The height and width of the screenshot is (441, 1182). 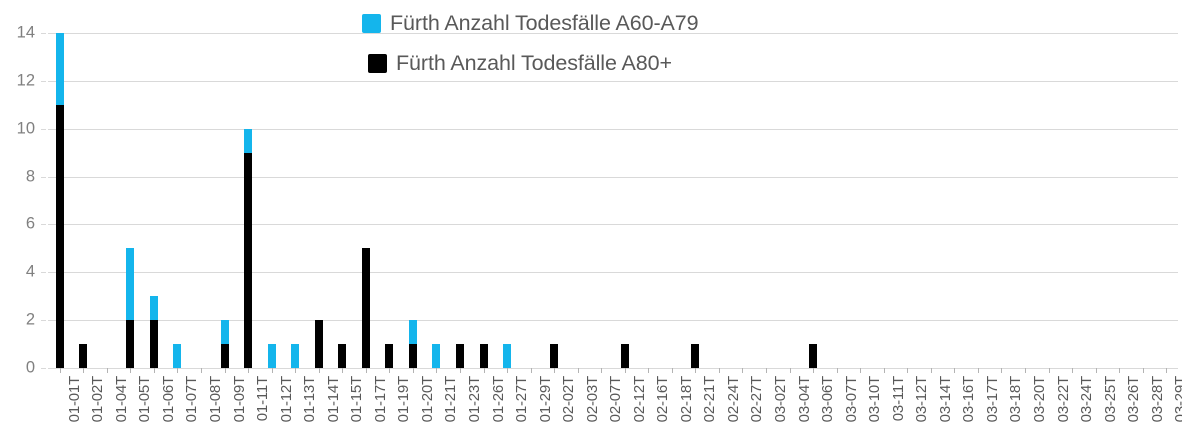 I want to click on x-tick-label: 01-19T, so click(x=404, y=399).